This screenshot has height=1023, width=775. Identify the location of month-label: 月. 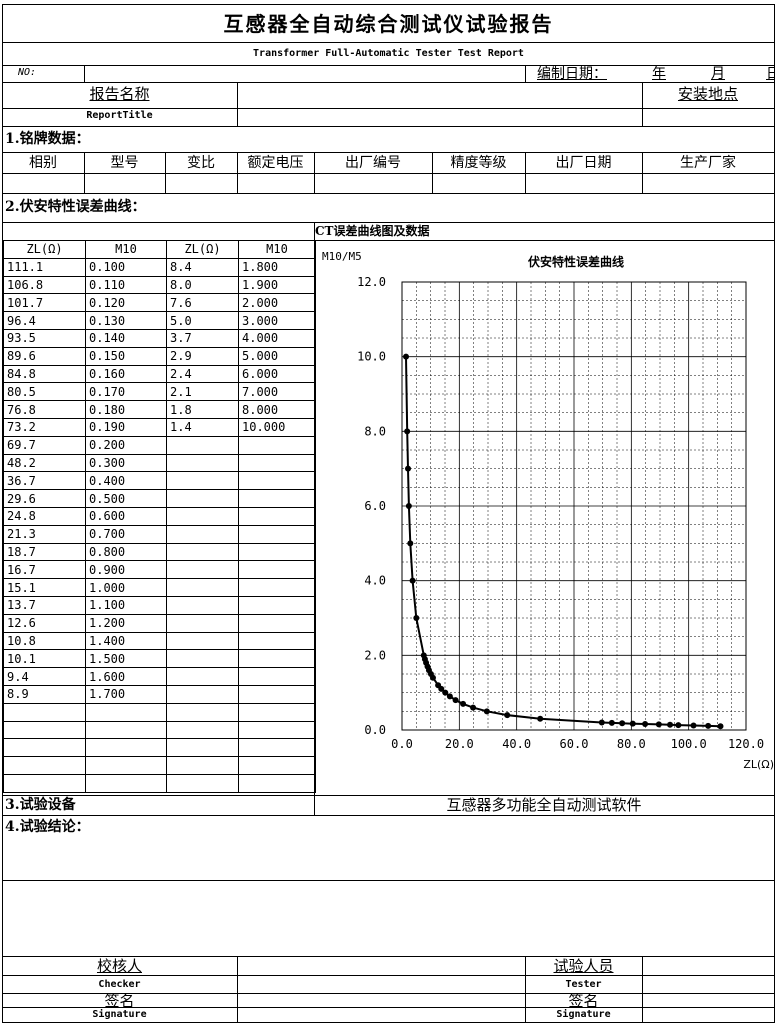
(718, 74).